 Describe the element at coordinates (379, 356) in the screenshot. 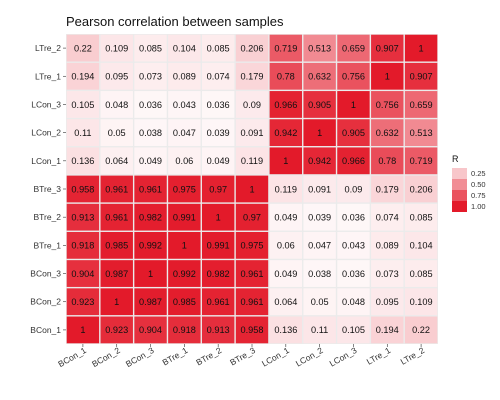

I see `x-tick-label: LTre_1` at that location.